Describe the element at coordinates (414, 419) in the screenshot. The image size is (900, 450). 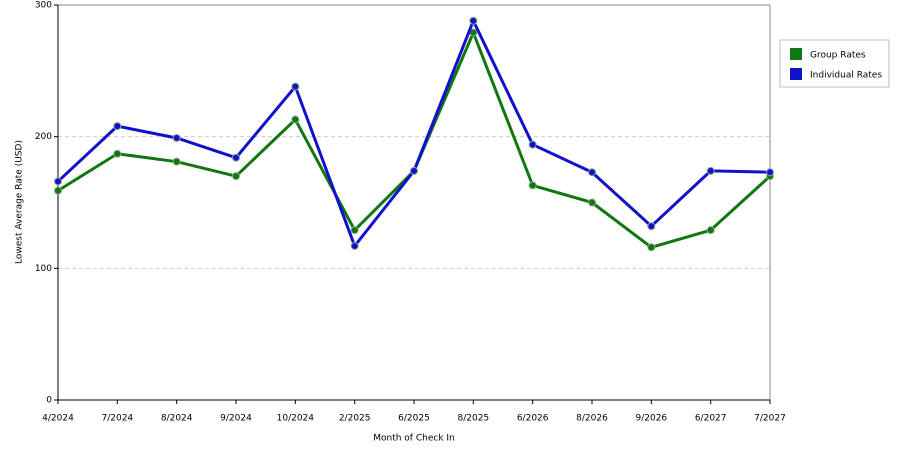
I see `x-tick-label: 6/2025` at that location.